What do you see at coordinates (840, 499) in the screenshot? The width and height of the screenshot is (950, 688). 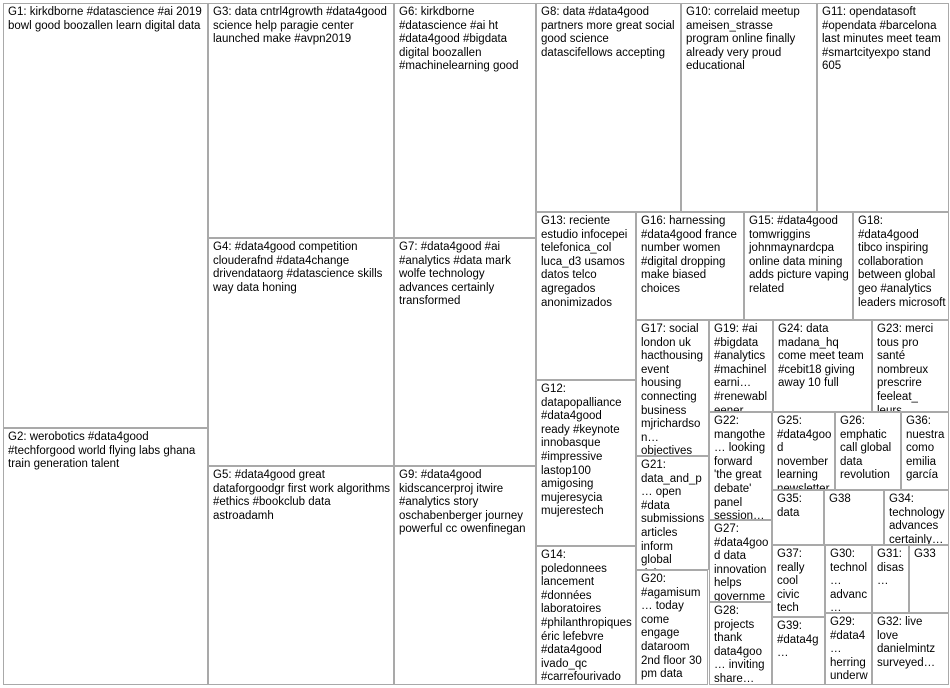 I see `group-label-g38: G38` at bounding box center [840, 499].